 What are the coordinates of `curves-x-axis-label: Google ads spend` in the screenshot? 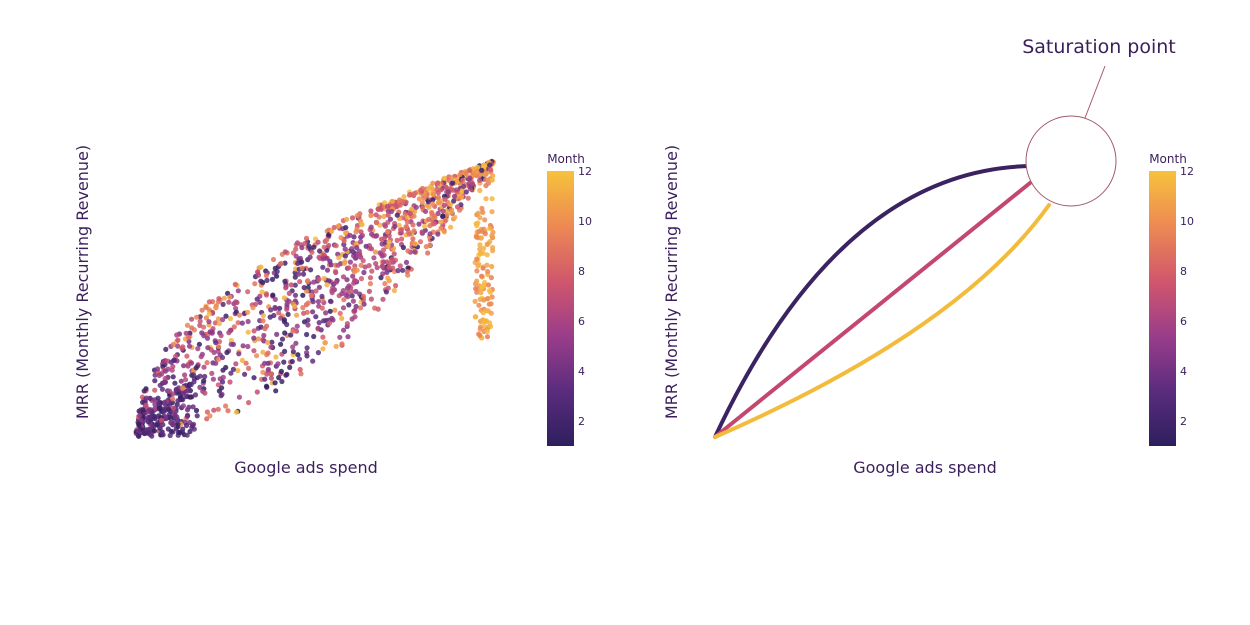 It's located at (925, 467).